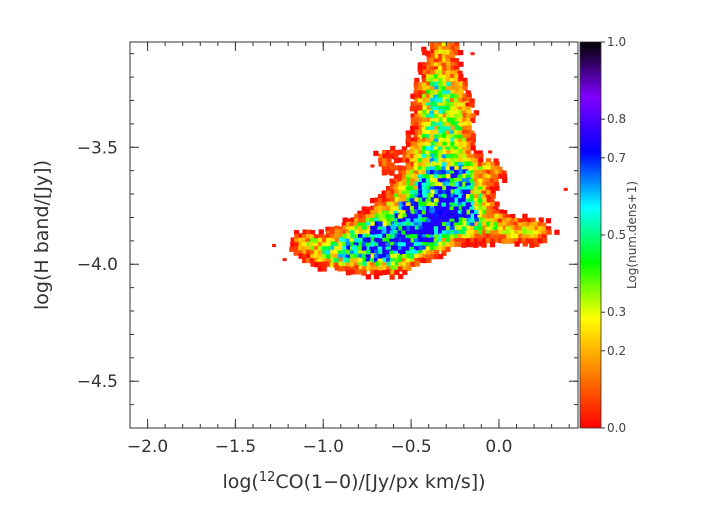 This screenshot has height=511, width=709. What do you see at coordinates (97, 265) in the screenshot?
I see `y-tick-label: −4.0` at bounding box center [97, 265].